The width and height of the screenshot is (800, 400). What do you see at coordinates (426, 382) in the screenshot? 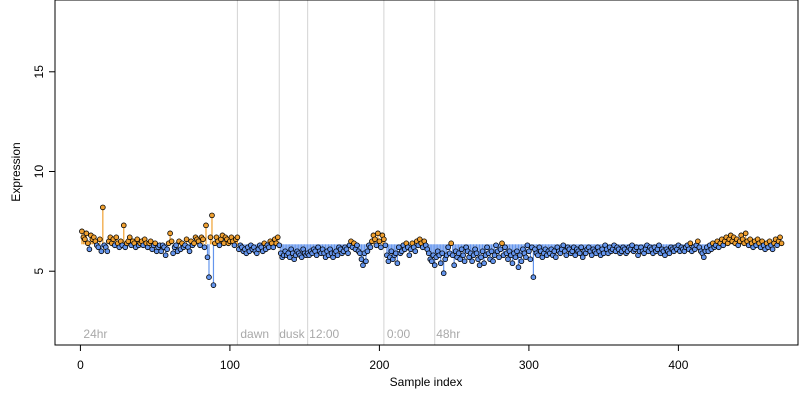
I see `x-axis-title: Sample index` at bounding box center [426, 382].